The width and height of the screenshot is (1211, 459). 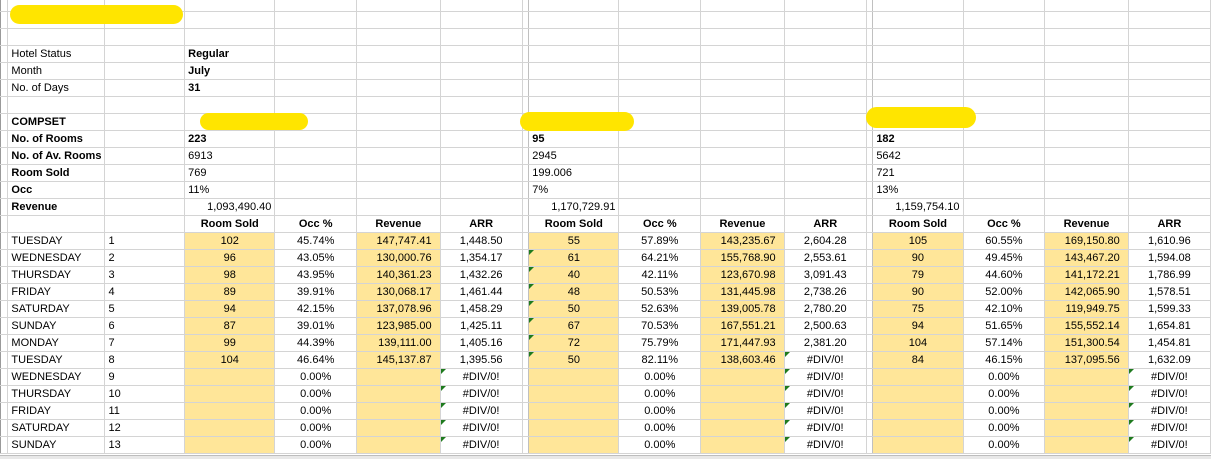 I want to click on occ-cell: 43.05%, so click(x=316, y=258).